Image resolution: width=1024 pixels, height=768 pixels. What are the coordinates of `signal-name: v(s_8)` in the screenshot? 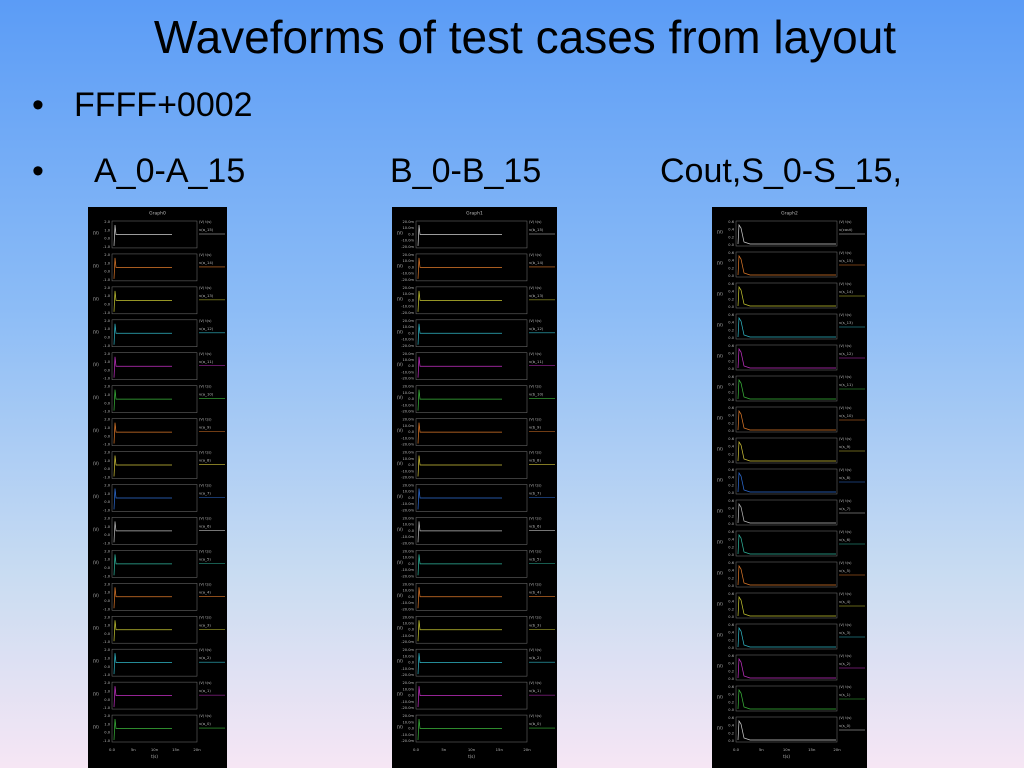 It's located at (845, 477).